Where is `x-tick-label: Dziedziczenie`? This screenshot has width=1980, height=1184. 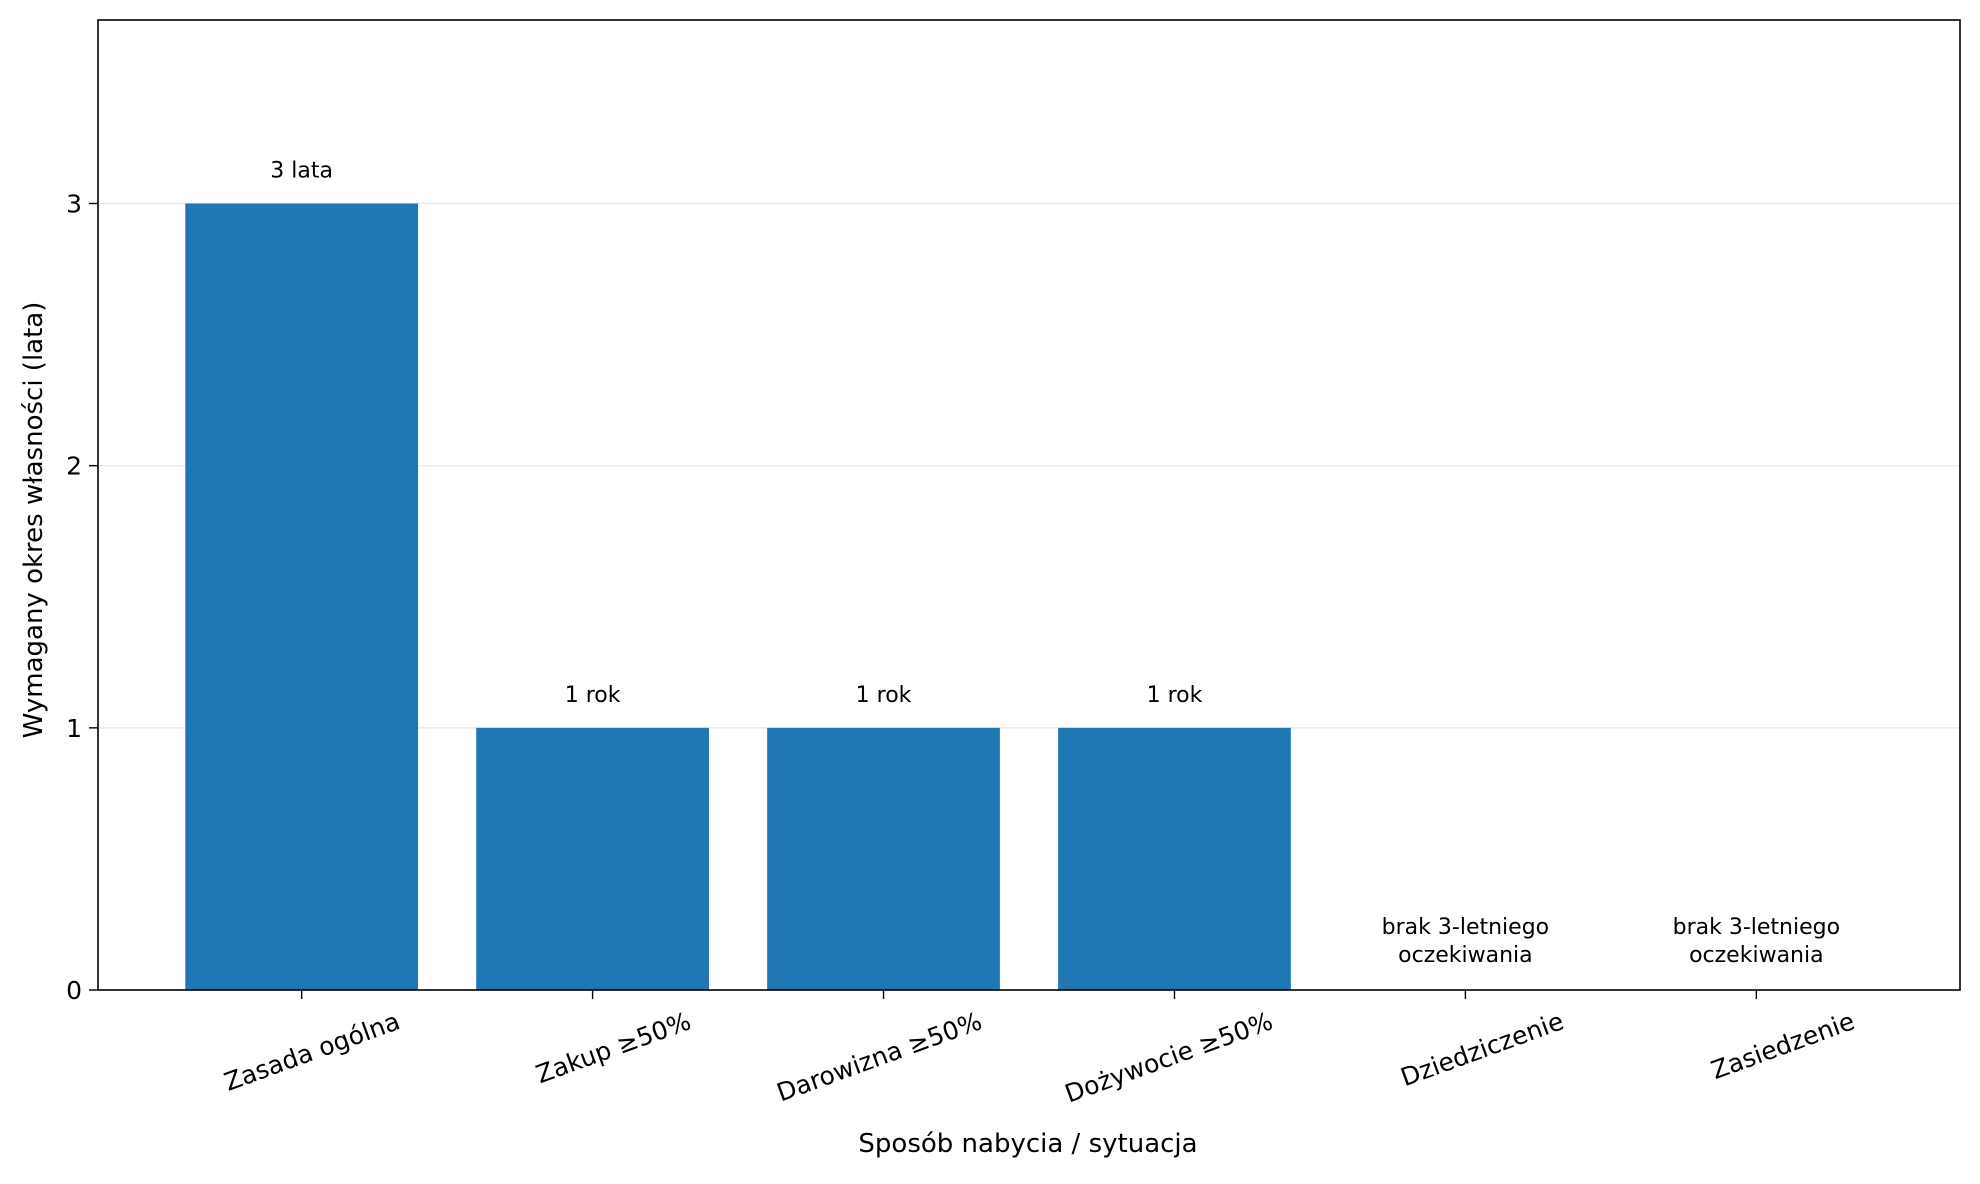
x-tick-label: Dziedziczenie is located at coordinates (1482, 1049).